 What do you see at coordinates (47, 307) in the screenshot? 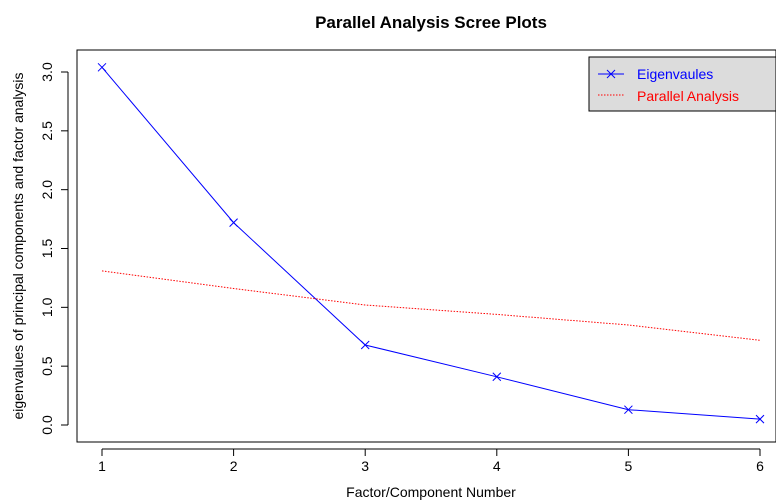
I see `y-tick-label: 1.0` at bounding box center [47, 307].